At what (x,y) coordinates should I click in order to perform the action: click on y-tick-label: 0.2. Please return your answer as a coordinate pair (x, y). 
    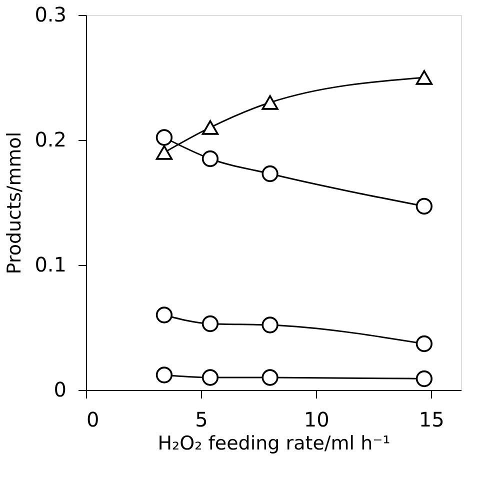
    Looking at the image, I should click on (50, 140).